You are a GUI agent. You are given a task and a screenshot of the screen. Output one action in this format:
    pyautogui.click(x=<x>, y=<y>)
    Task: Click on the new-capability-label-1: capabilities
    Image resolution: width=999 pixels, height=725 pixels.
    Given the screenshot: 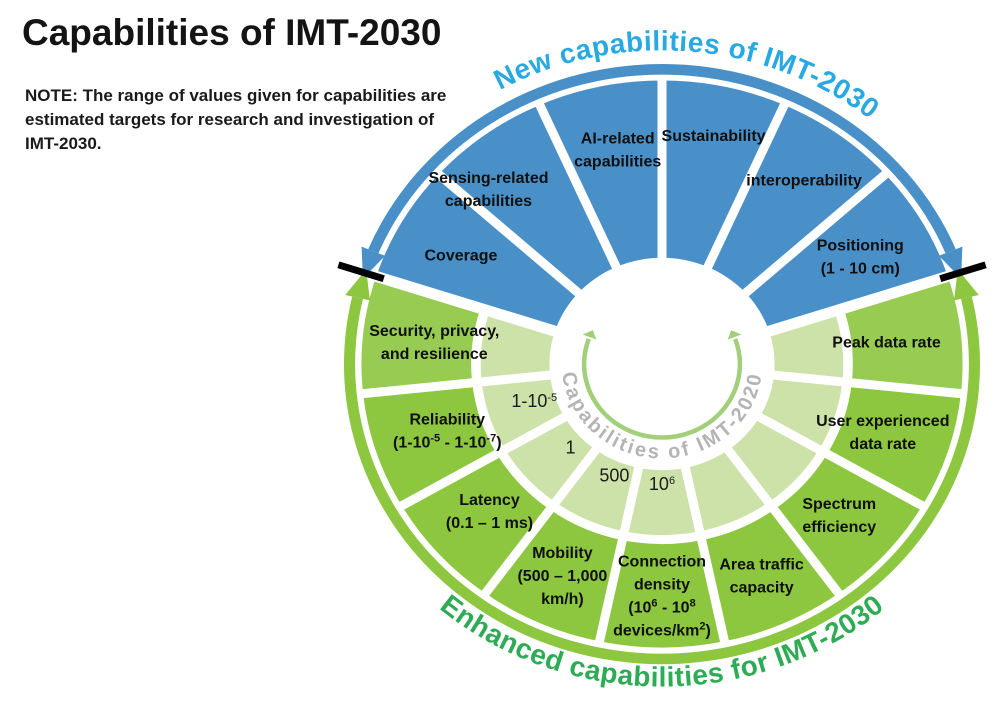 What is the action you would take?
    pyautogui.click(x=488, y=201)
    